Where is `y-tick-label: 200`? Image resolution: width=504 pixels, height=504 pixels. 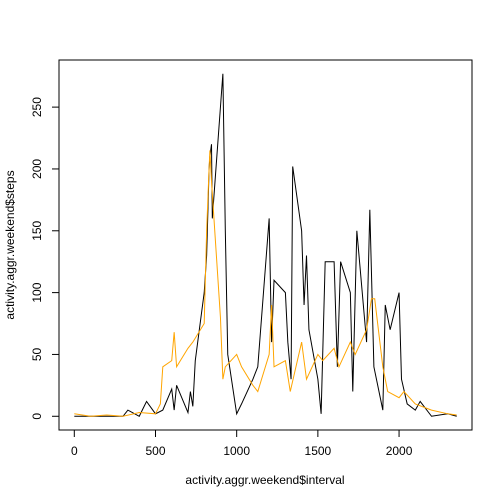
y-tick-label: 200 is located at coordinates (37, 169).